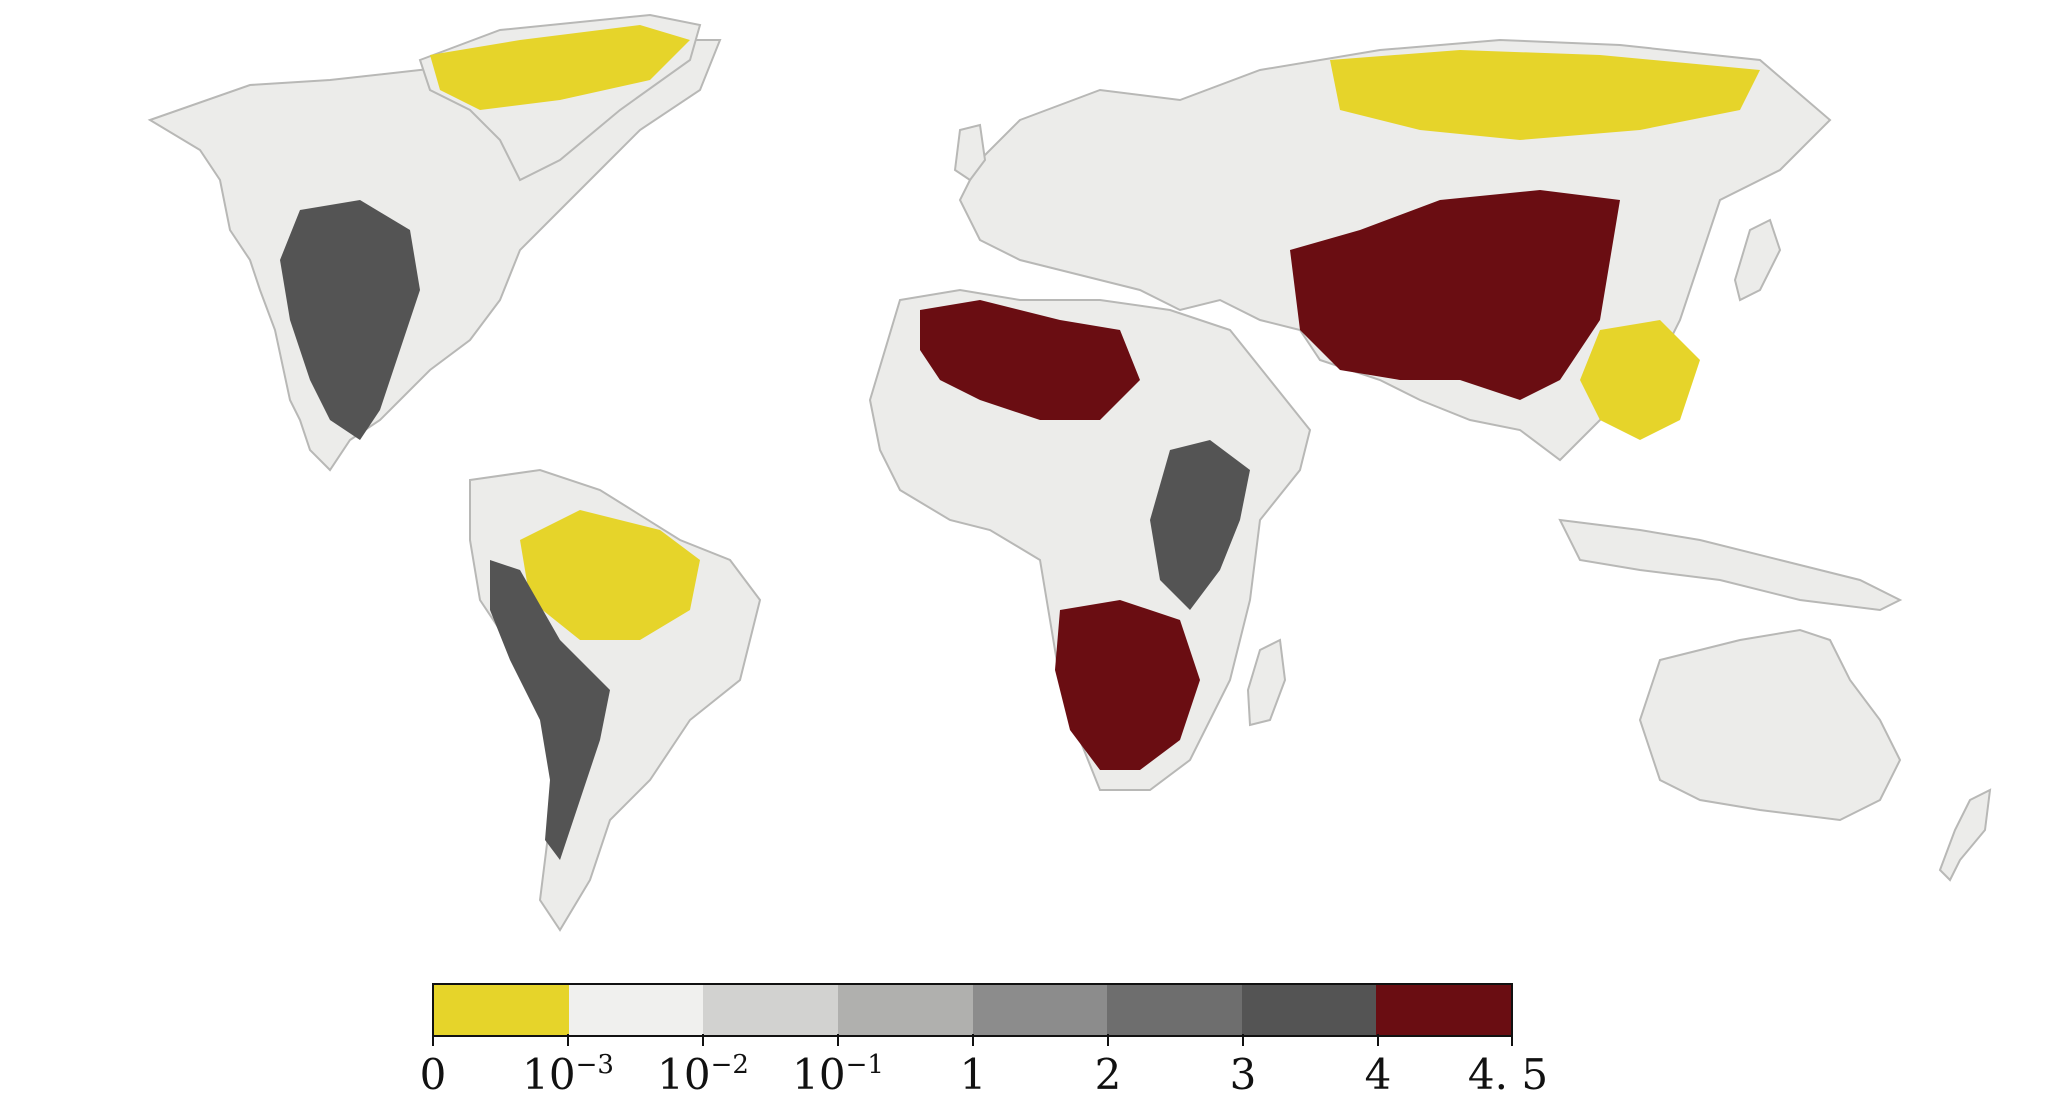  What do you see at coordinates (1090, 539) in the screenshot?
I see `africa` at bounding box center [1090, 539].